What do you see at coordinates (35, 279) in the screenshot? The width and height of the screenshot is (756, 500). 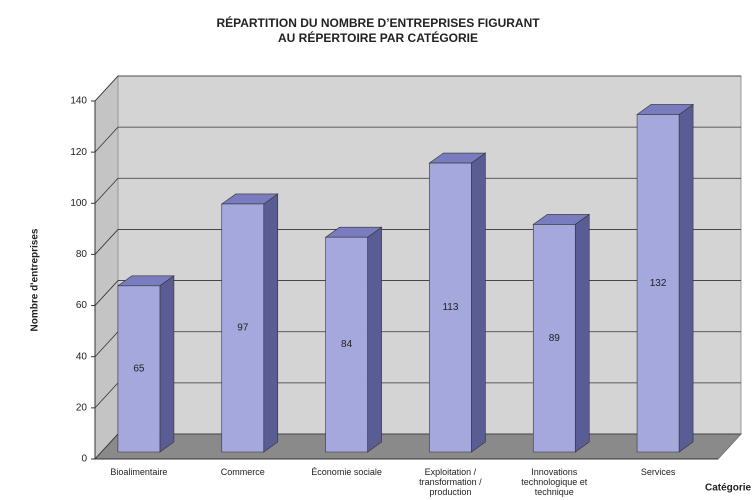 I see `y-axis-title: Nombre d'entreprises` at bounding box center [35, 279].